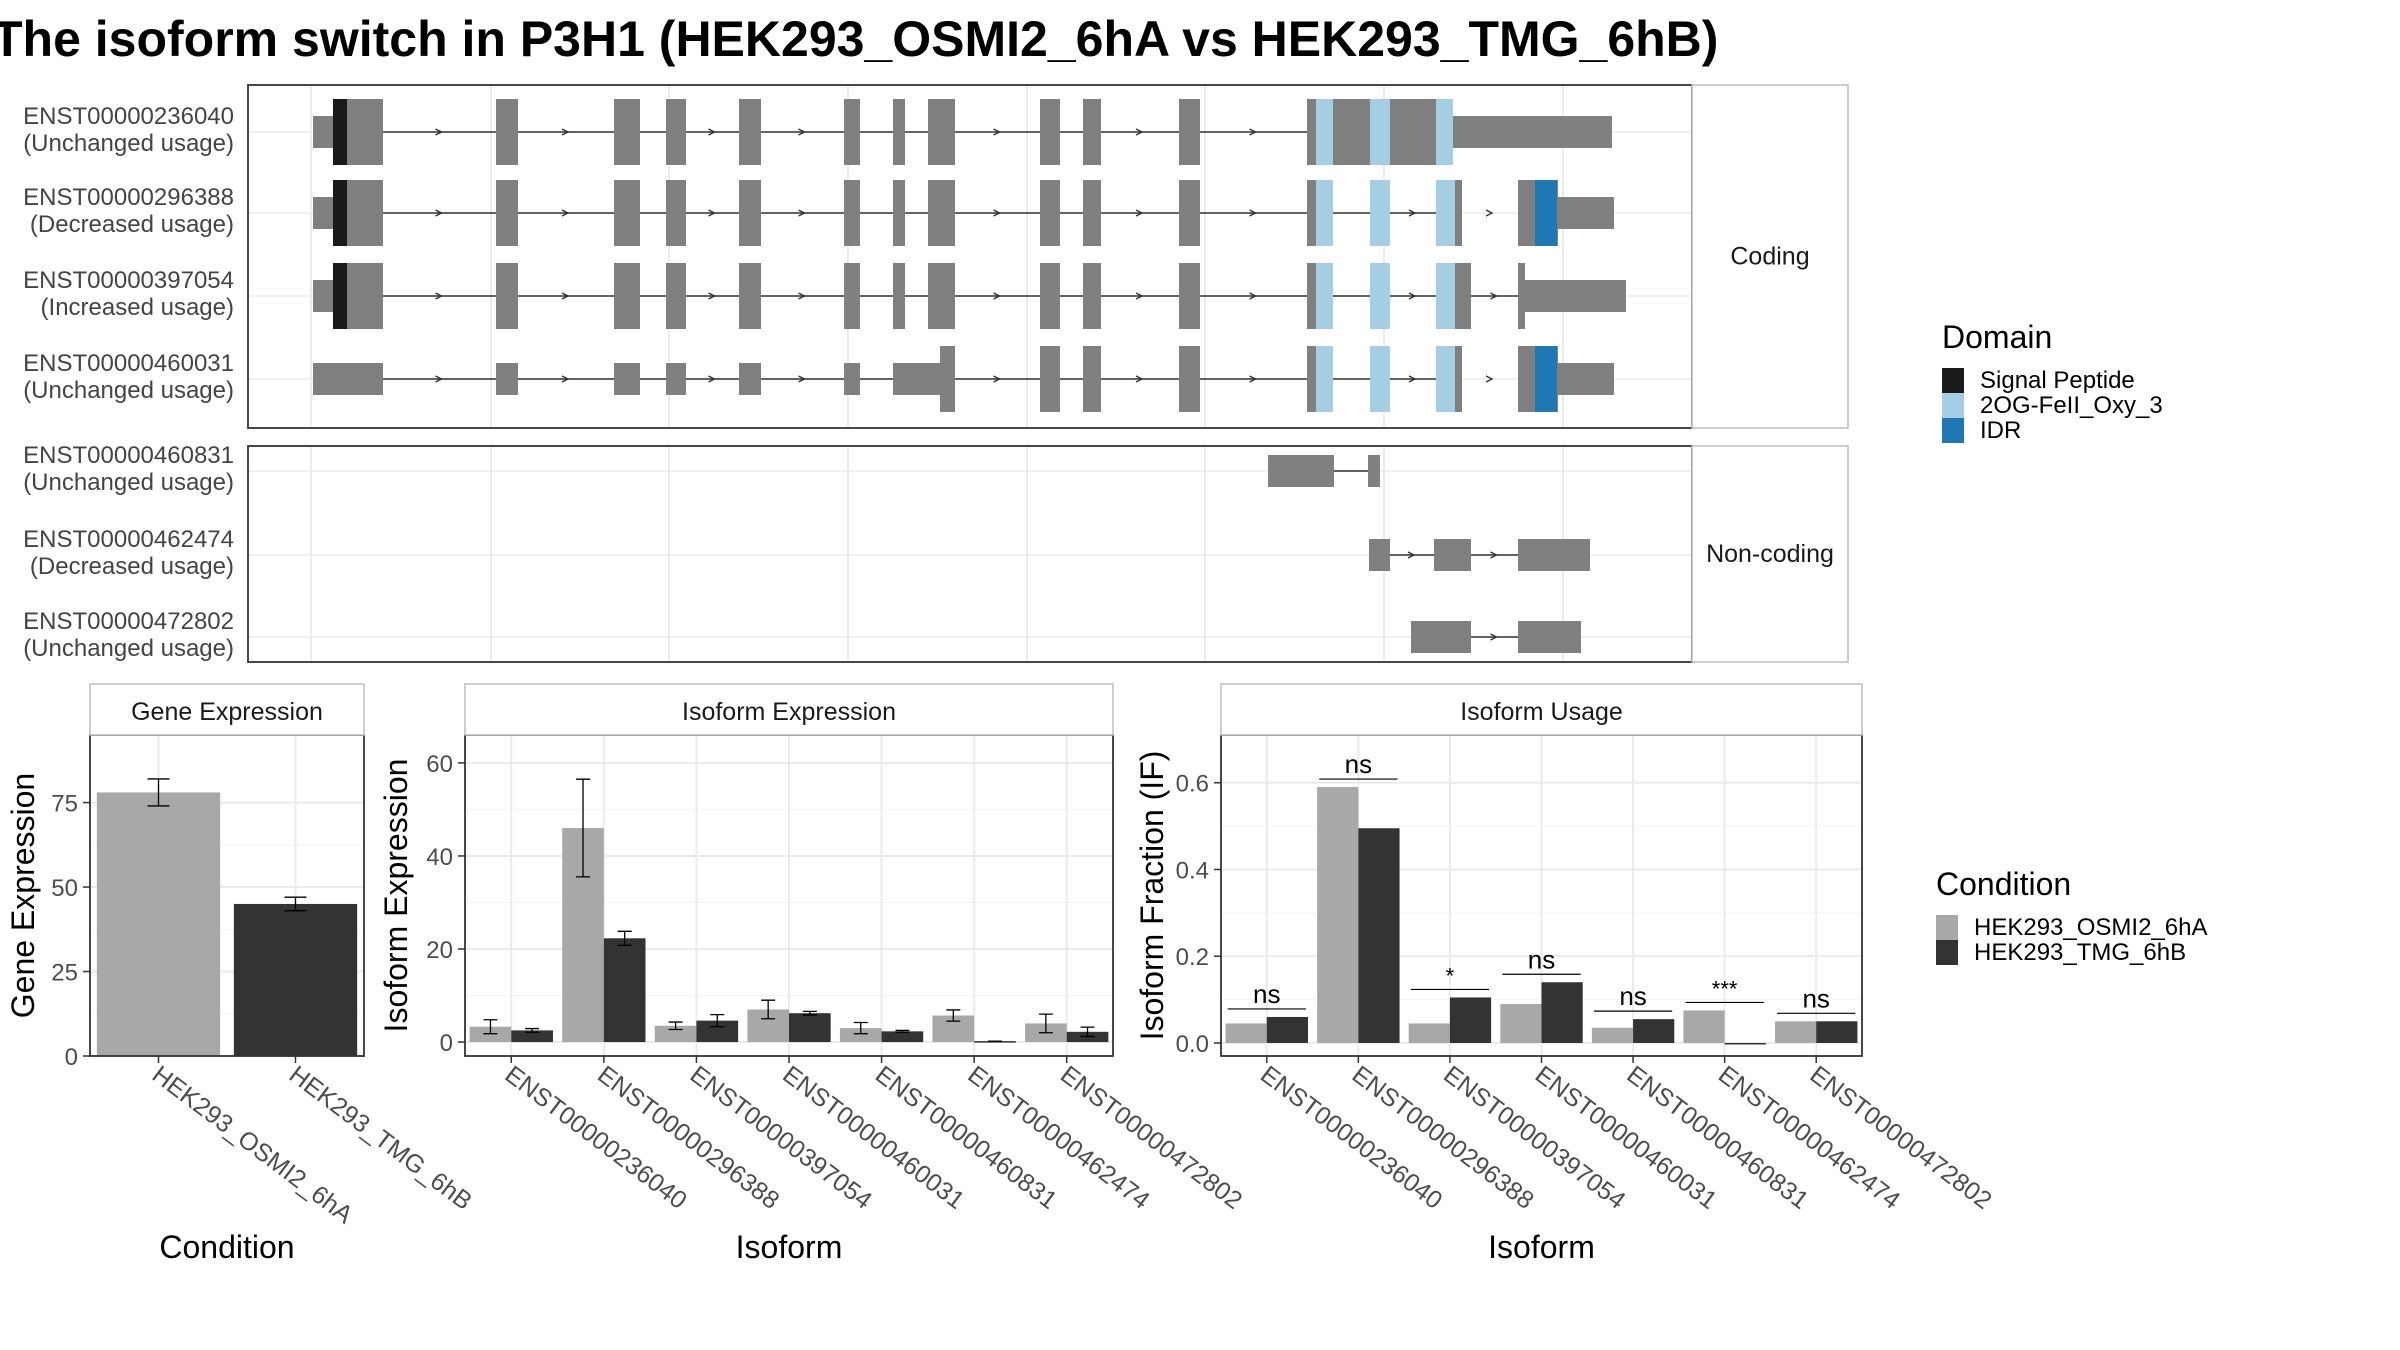  What do you see at coordinates (962, 132) in the screenshot?
I see `isoform-track-ENST00000236040` at bounding box center [962, 132].